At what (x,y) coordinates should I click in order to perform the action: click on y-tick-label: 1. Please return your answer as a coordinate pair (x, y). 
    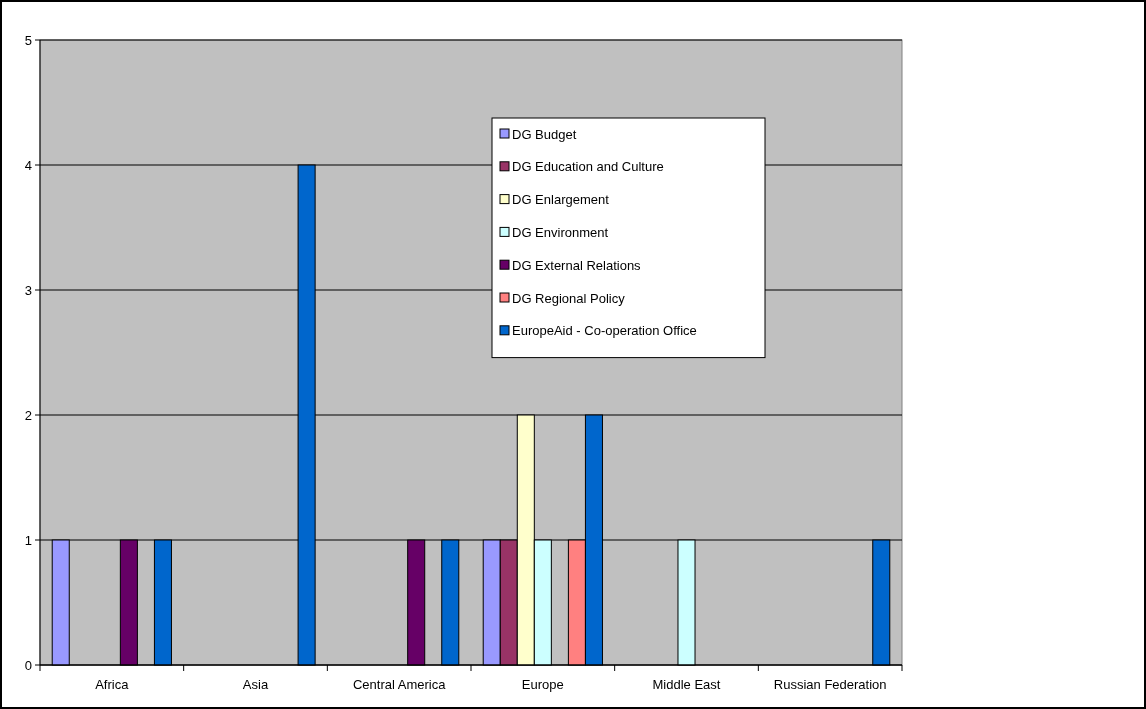
    Looking at the image, I should click on (28, 540).